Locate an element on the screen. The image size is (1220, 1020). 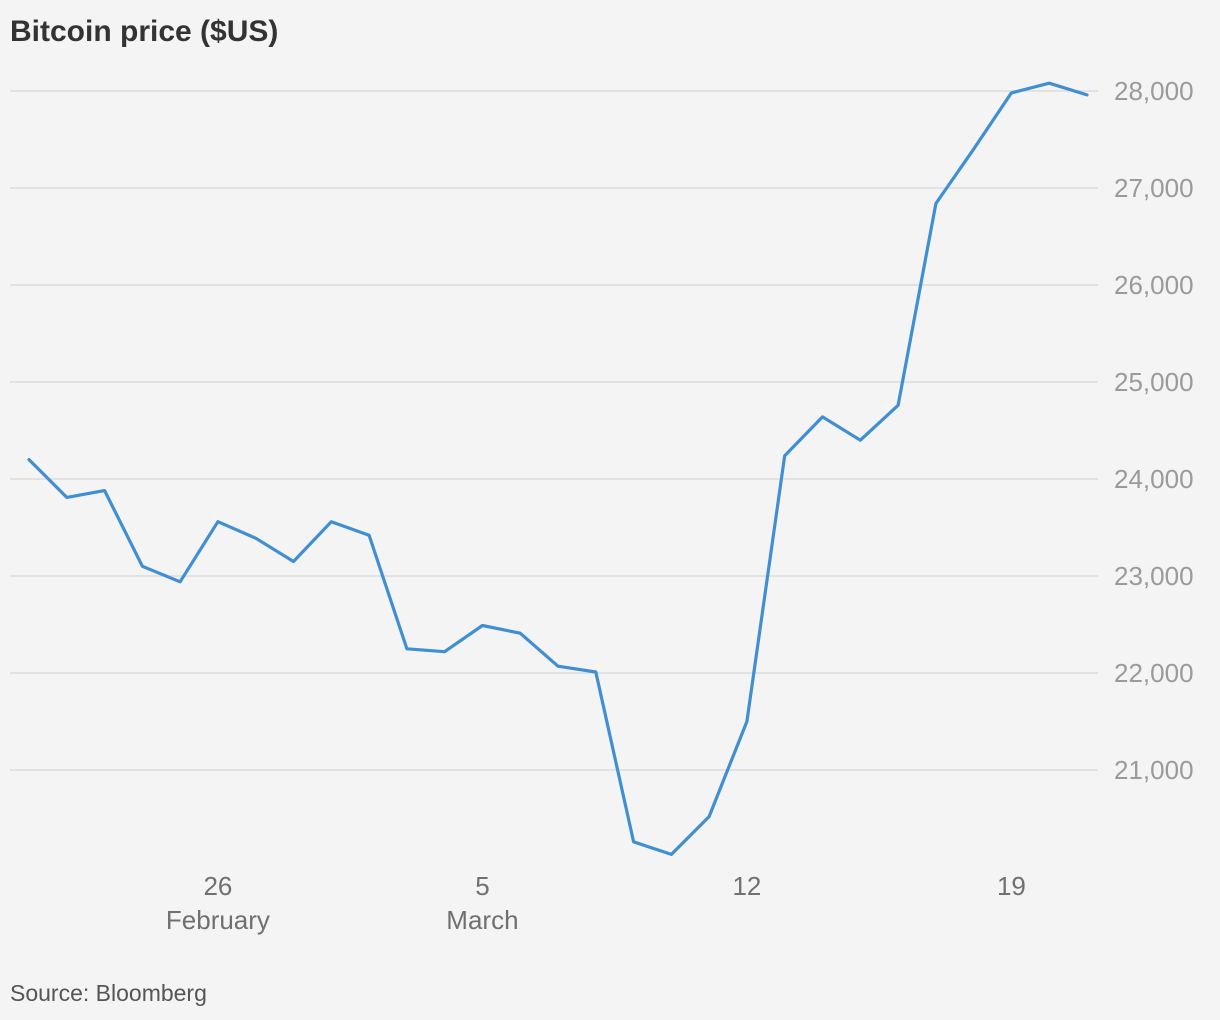
chart-title: Bitcoin price ($US) is located at coordinates (144, 31).